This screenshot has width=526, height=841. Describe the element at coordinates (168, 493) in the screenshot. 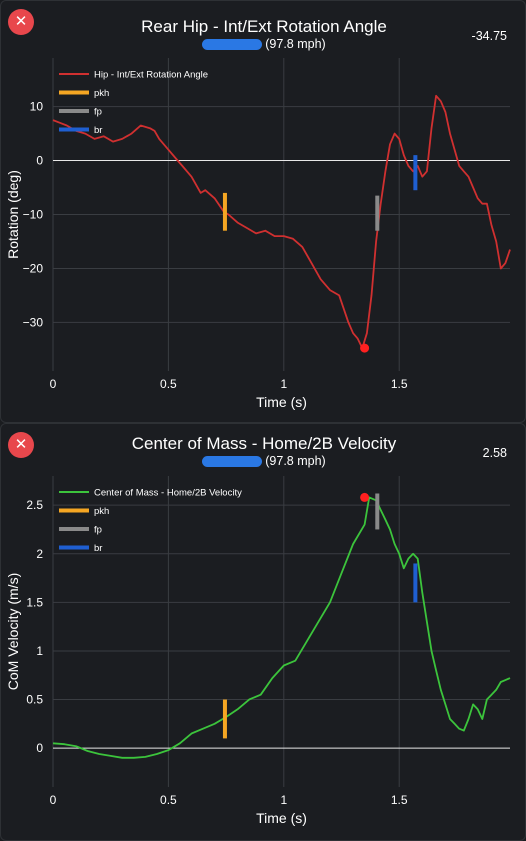

I see `chart-2-legend-label: Center of Mass - Home/2B Velocity` at that location.